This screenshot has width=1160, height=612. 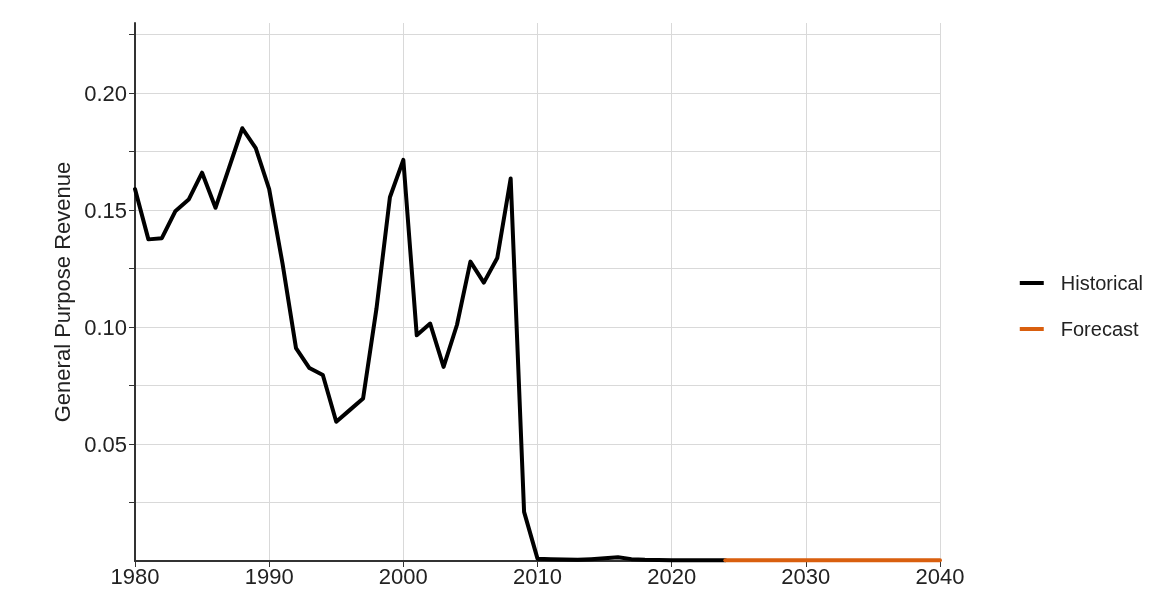 I want to click on y-tick-label: 0.15, so click(x=105, y=210).